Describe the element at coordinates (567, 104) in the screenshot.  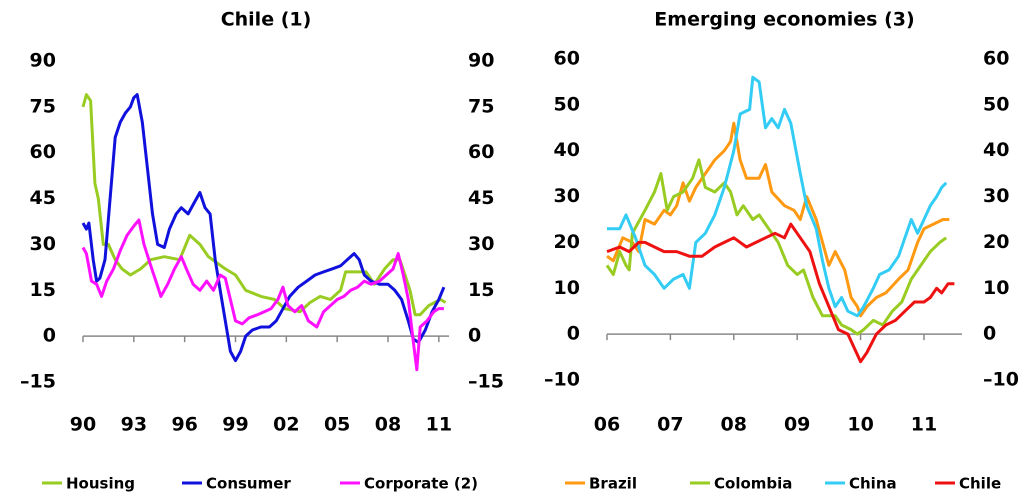
I see `y-tick-label: 50` at that location.